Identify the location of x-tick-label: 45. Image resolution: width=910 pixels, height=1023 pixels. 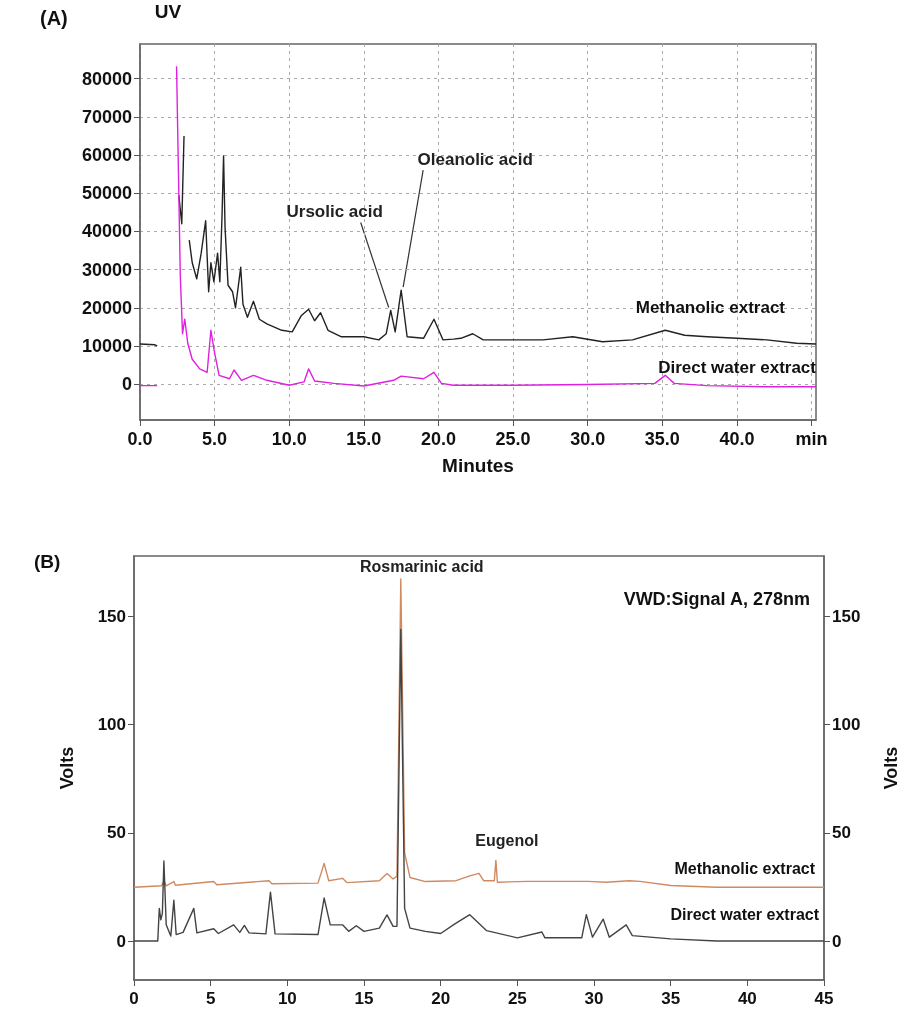
(824, 998).